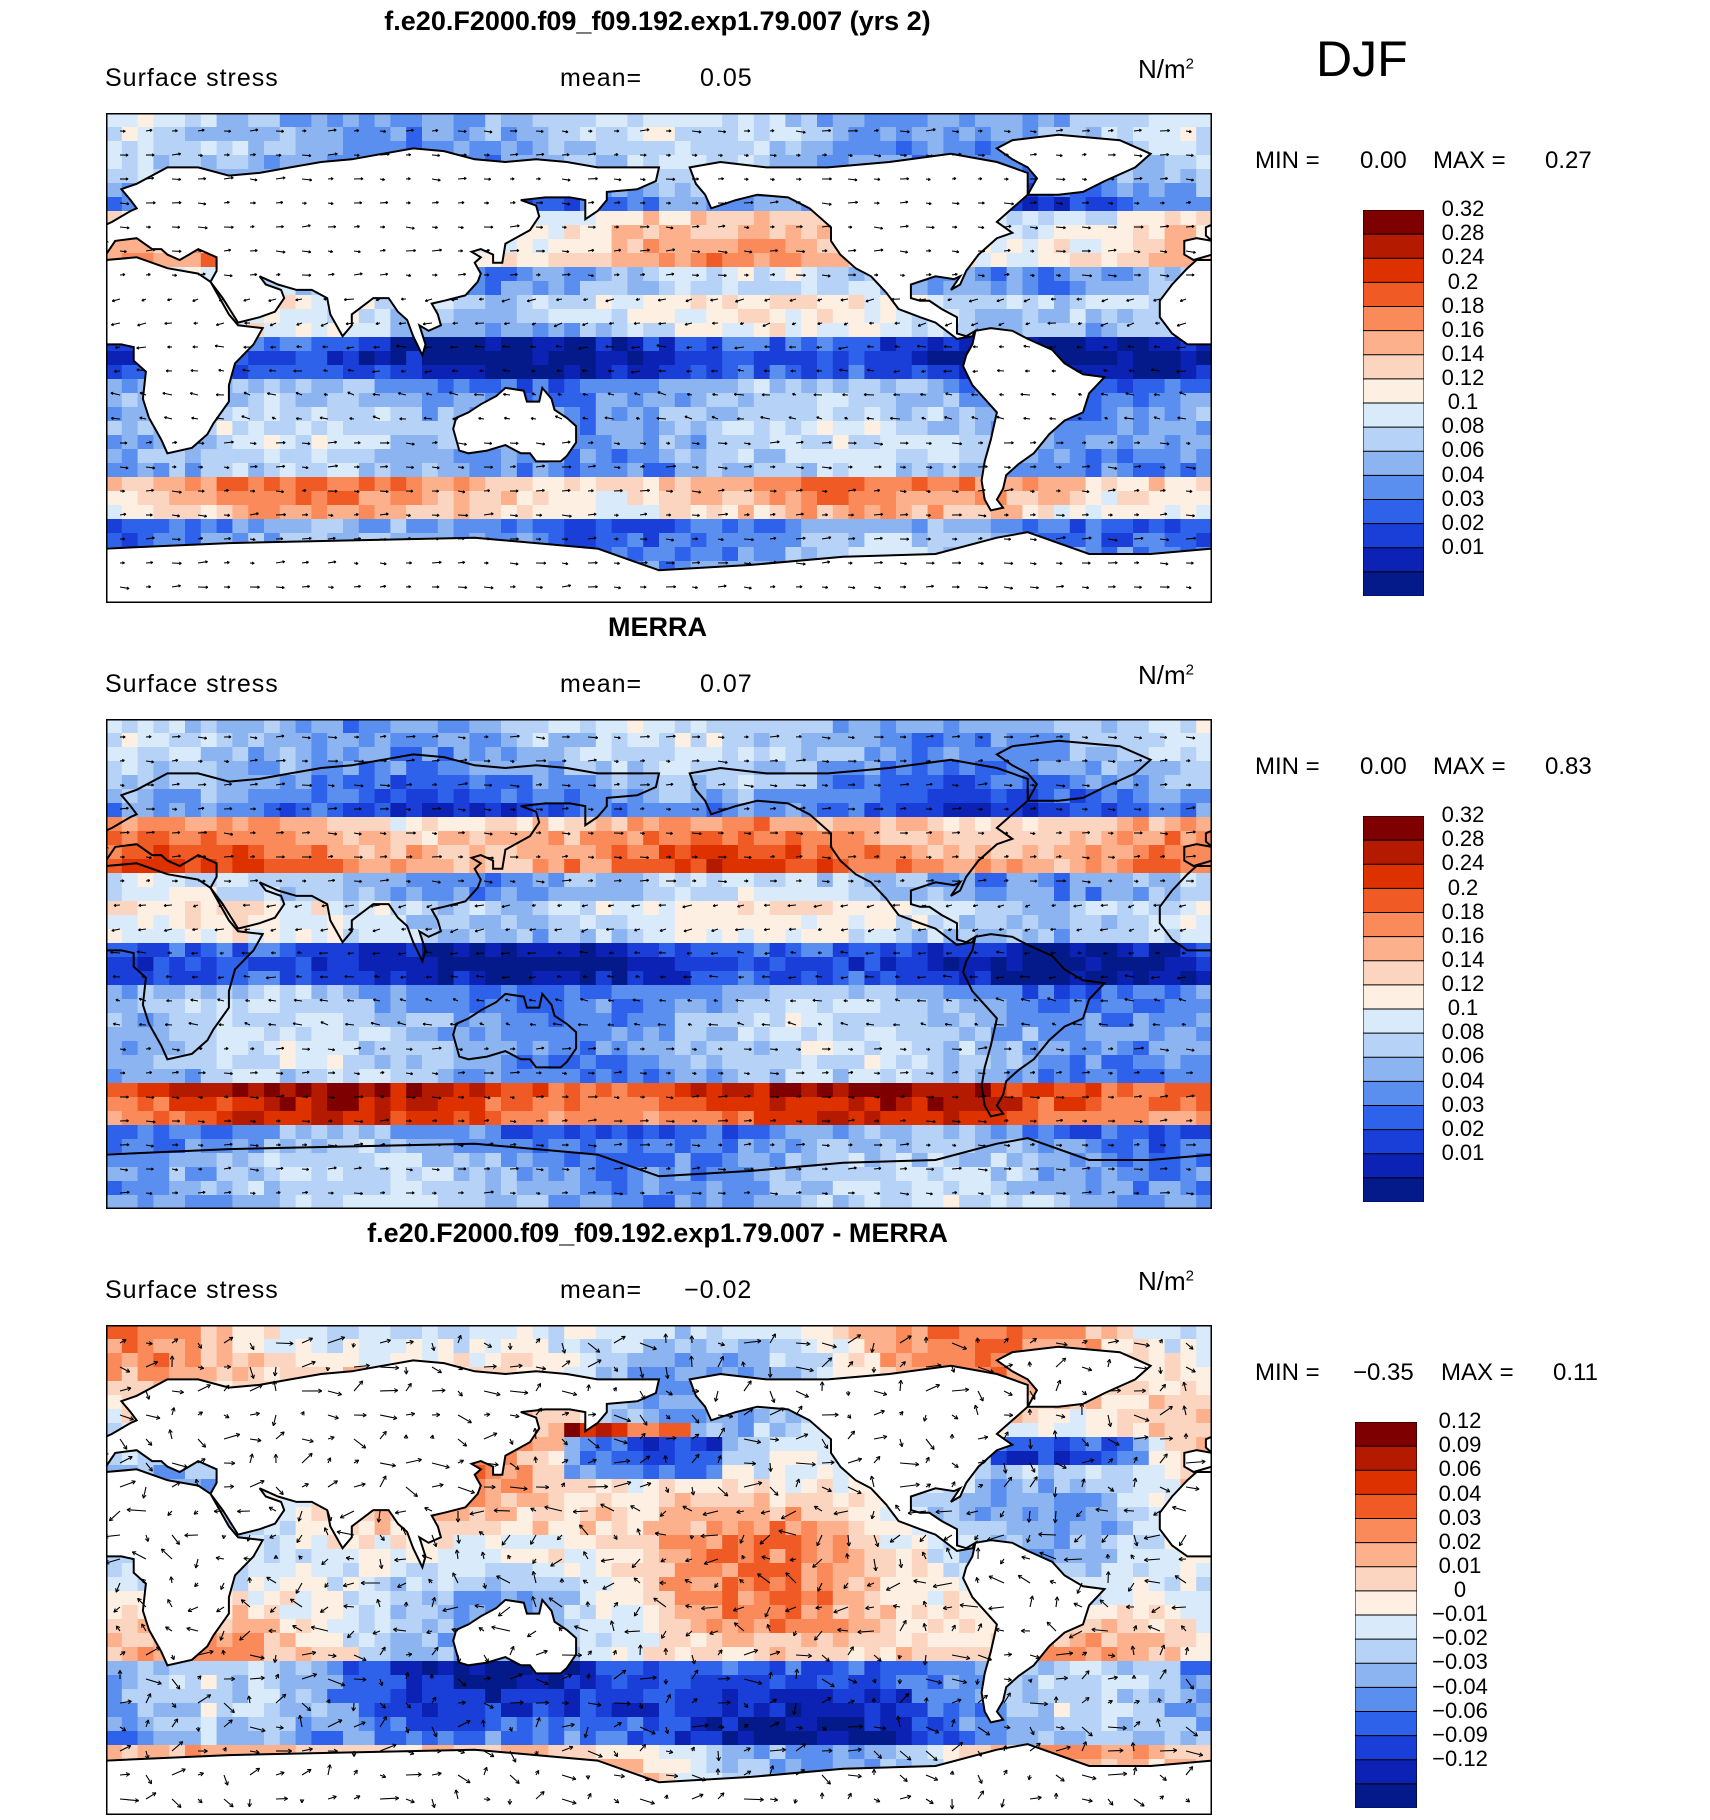 Image resolution: width=1710 pixels, height=1820 pixels. What do you see at coordinates (1463, 305) in the screenshot?
I see `colorbar-tick-label: 0.18` at bounding box center [1463, 305].